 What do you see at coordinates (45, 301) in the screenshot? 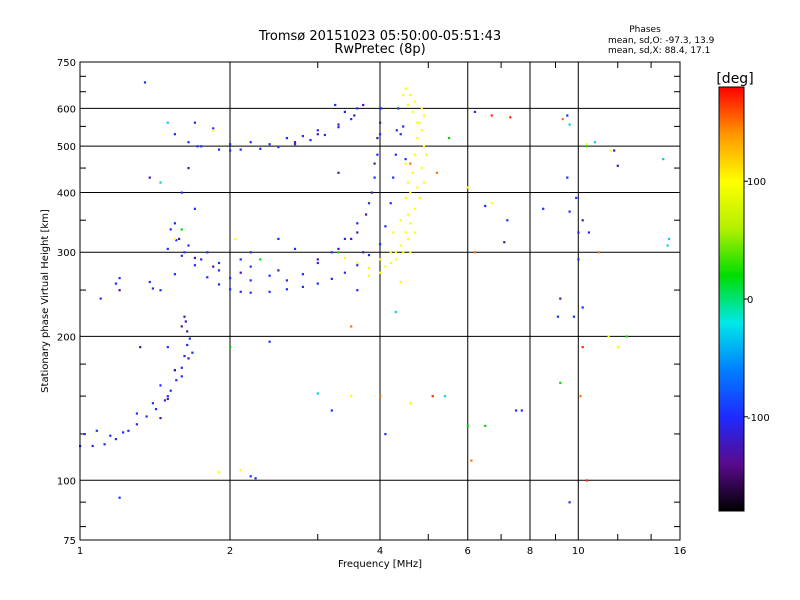
I see `y-axis-label: Stationary phase Virtual Height [km]` at bounding box center [45, 301].